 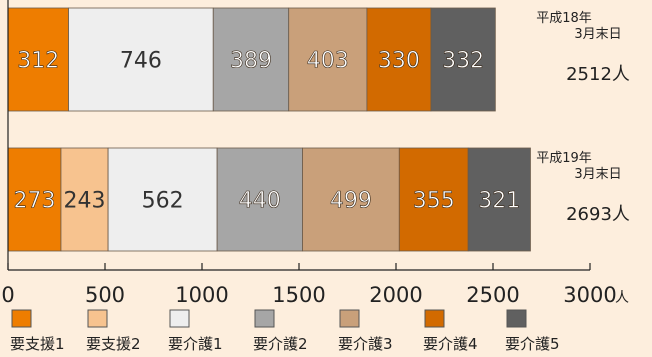 I want to click on data-label: 403, so click(x=328, y=61).